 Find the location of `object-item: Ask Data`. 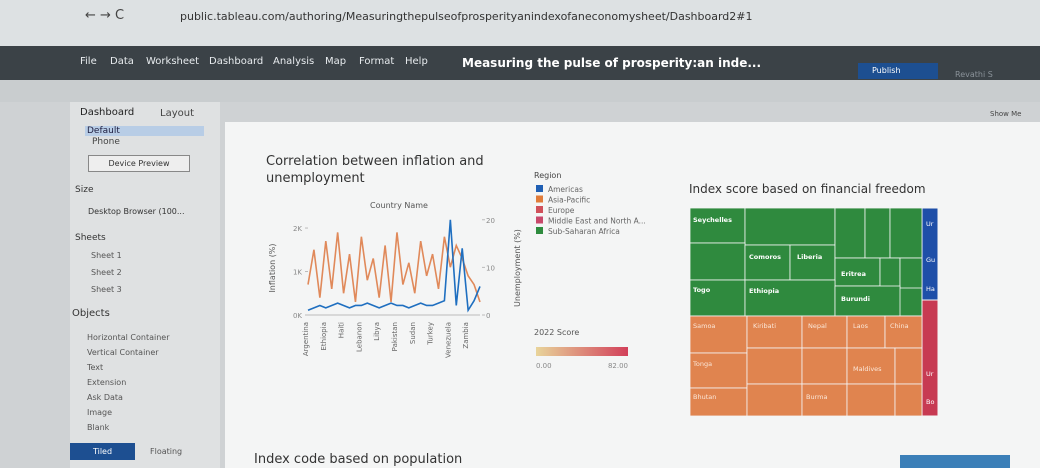

object-item: Ask Data is located at coordinates (105, 397).